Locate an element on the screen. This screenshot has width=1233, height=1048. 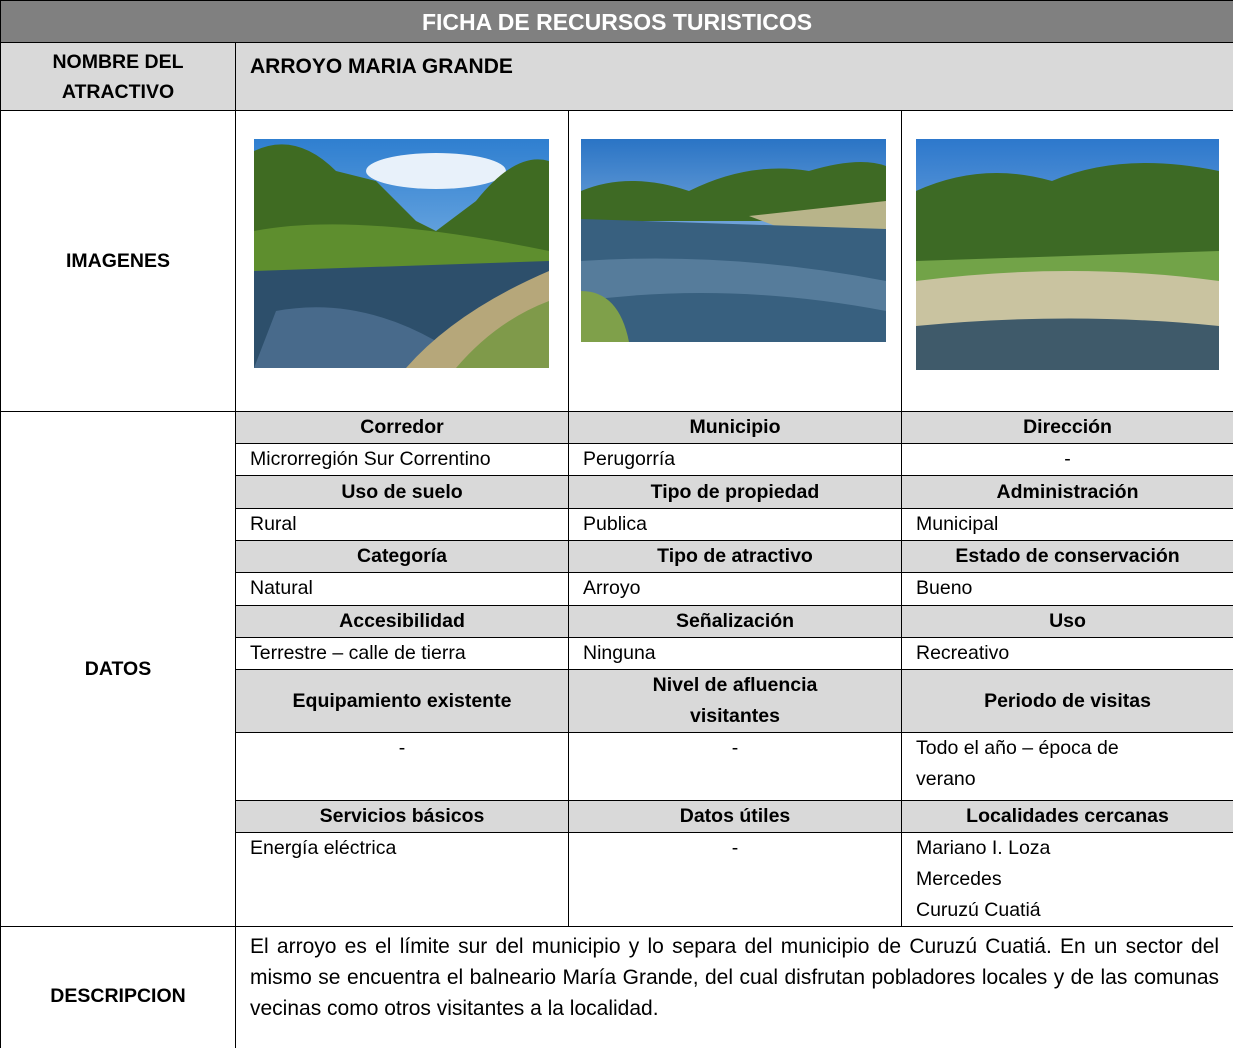
field-value: Publica is located at coordinates (735, 524).